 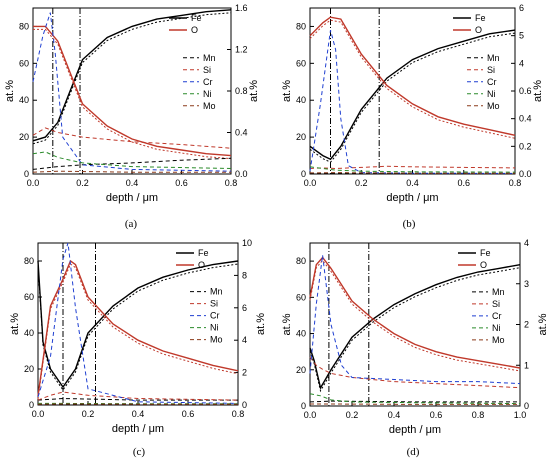 I want to click on y-right-tick-label: 0.8, so click(x=241, y=91).